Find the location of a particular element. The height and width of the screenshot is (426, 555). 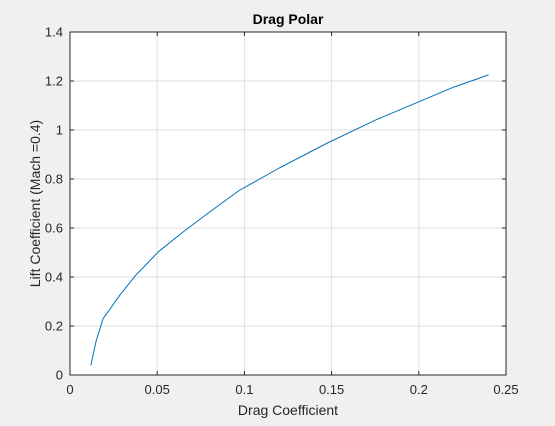

y-tick-label: 0.2 is located at coordinates (54, 326).